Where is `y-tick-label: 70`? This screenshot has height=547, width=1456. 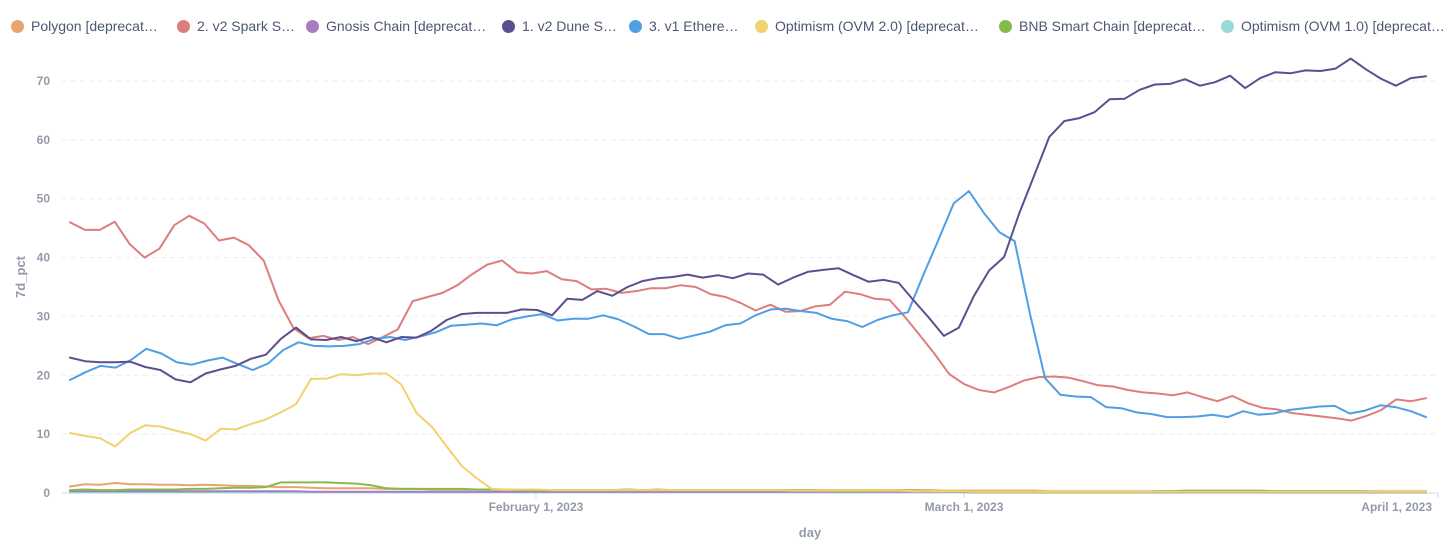
y-tick-label: 70 is located at coordinates (44, 81).